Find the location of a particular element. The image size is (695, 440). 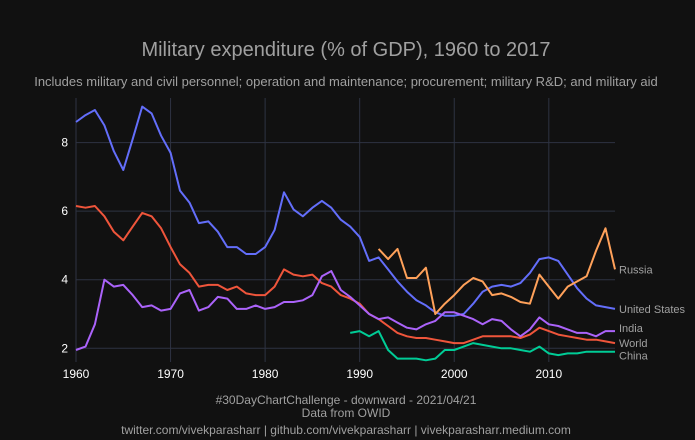

y-tick-label: 6 is located at coordinates (64, 211).